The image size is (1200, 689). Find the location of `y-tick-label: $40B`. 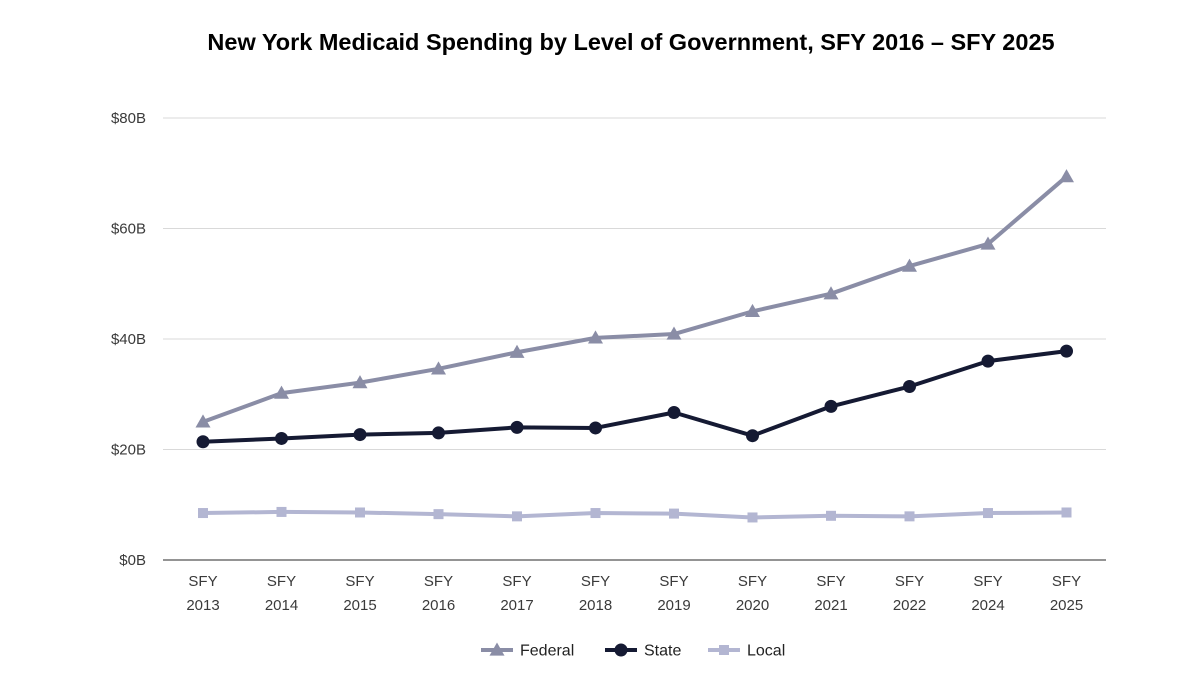

y-tick-label: $40B is located at coordinates (128, 339).